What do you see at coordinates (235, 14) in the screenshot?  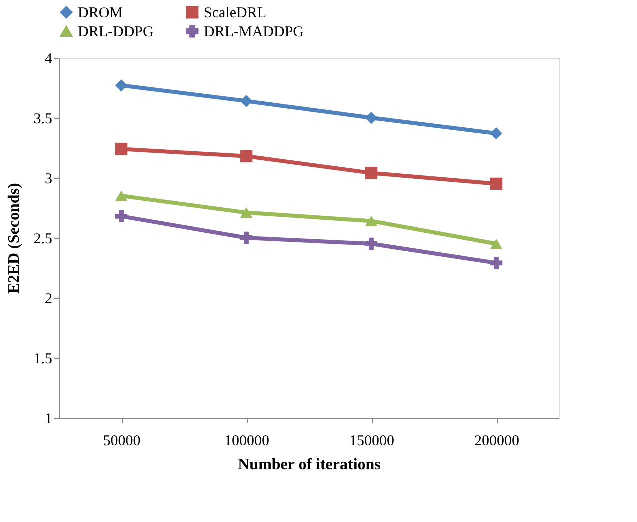 I see `legend-label: ScaleDRL` at bounding box center [235, 14].